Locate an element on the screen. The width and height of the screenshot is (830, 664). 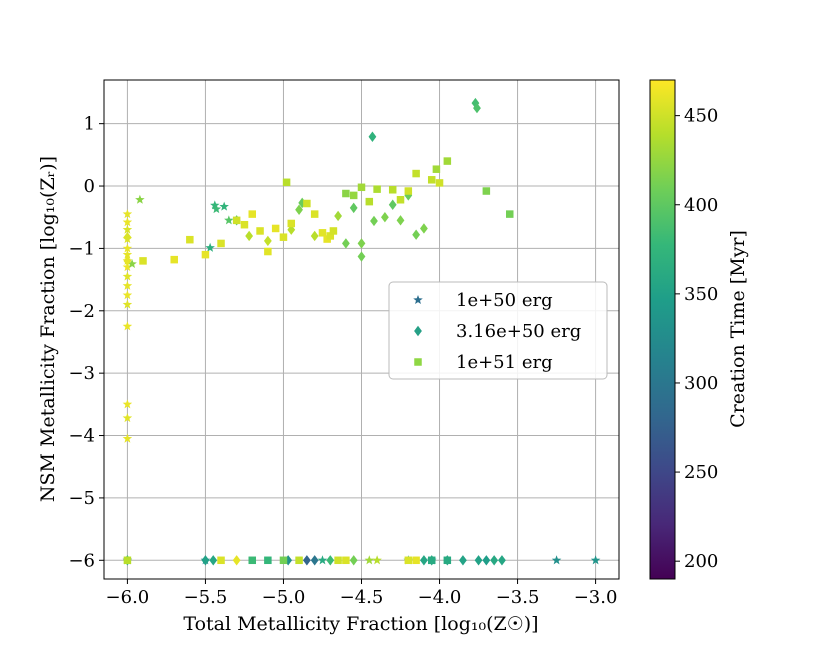
x-tick-label: −4.5 is located at coordinates (362, 597).